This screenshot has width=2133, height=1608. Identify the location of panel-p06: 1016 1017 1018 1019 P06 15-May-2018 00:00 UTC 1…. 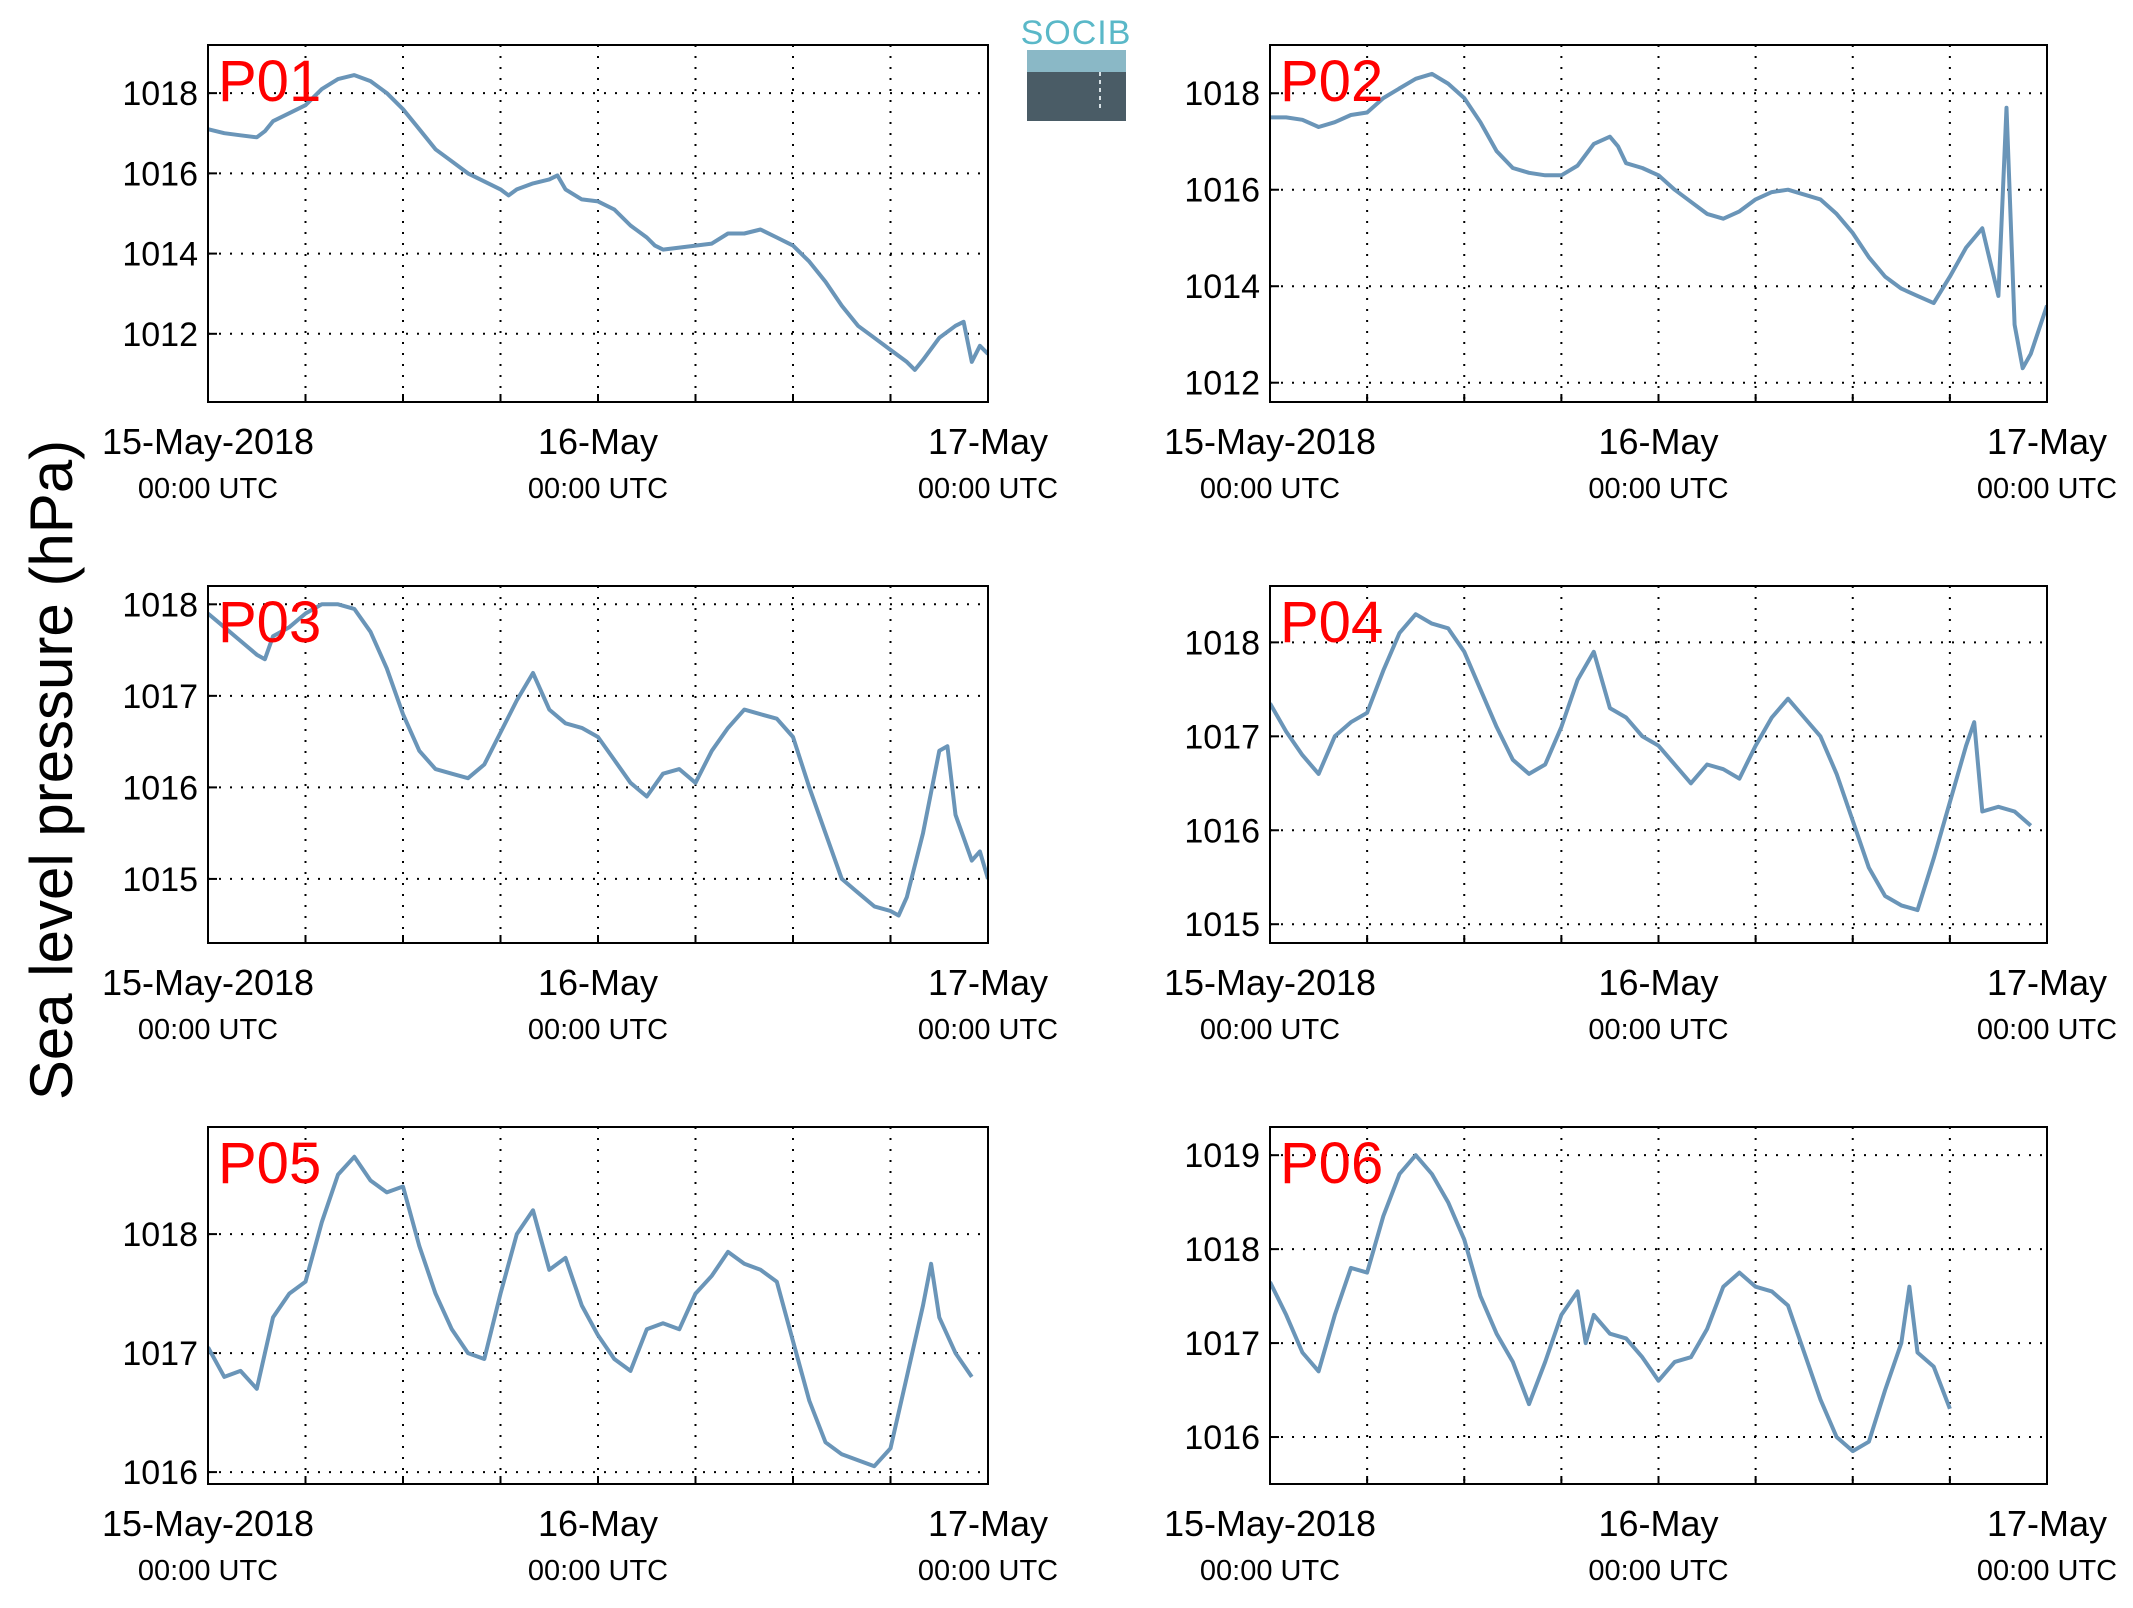
(1640, 1356).